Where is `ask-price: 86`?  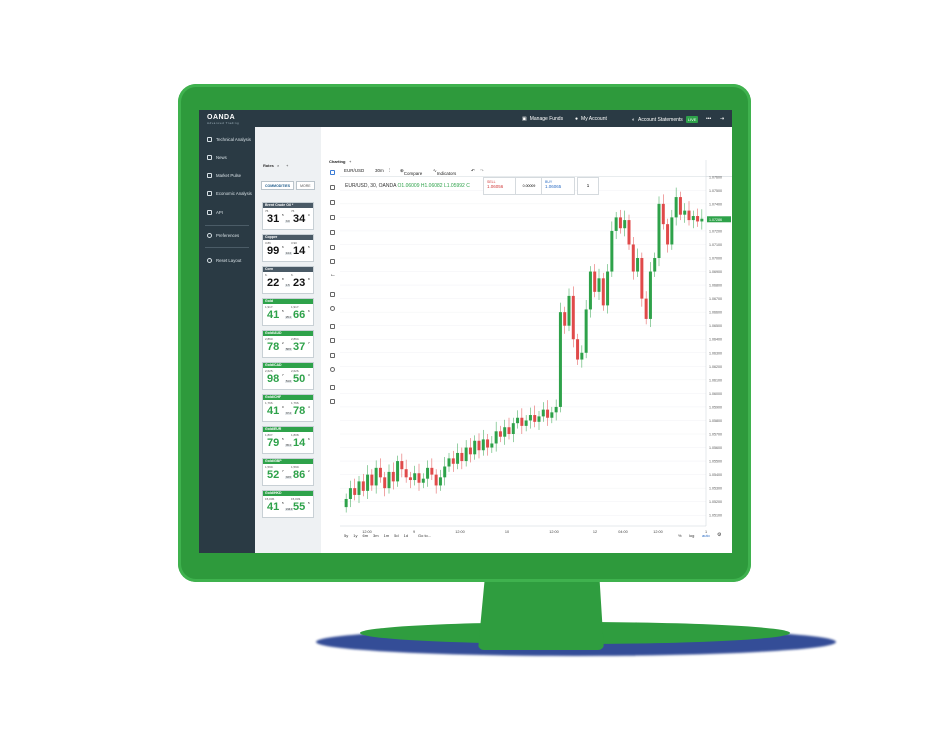 ask-price: 86 is located at coordinates (299, 475).